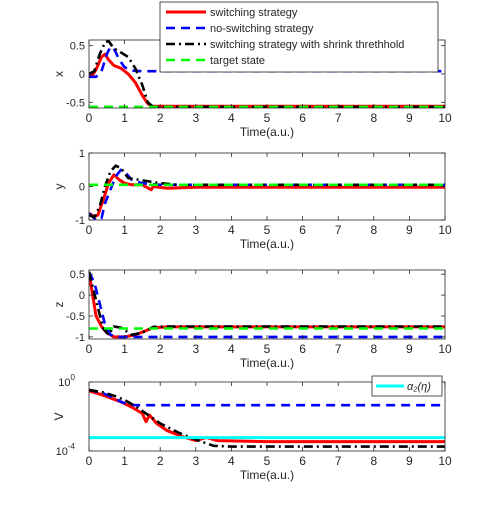 The height and width of the screenshot is (523, 491). What do you see at coordinates (262, 29) in the screenshot?
I see `legend-label: no-switching strategy` at bounding box center [262, 29].